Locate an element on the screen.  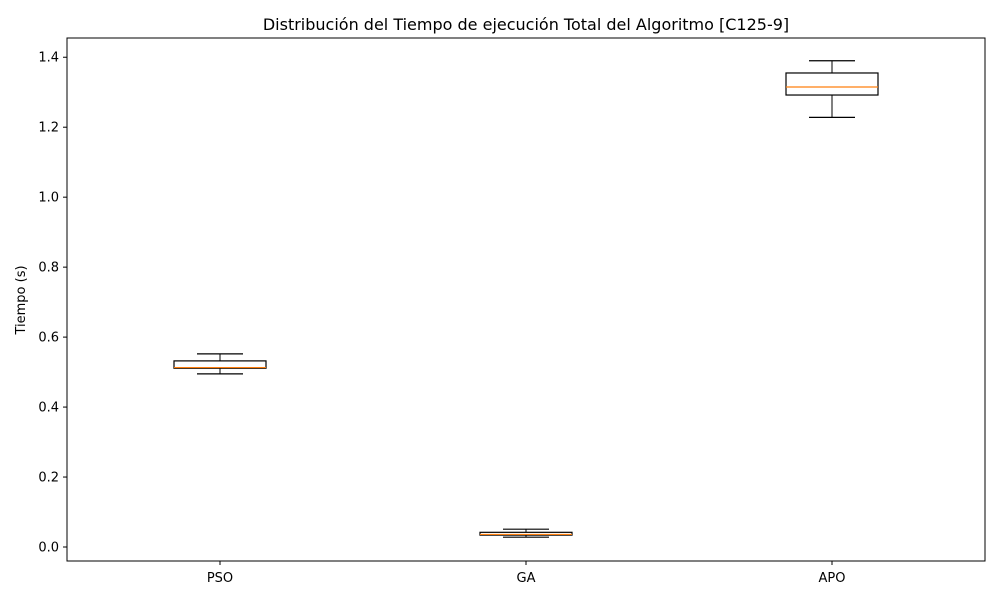
box-pso is located at coordinates (220, 364).